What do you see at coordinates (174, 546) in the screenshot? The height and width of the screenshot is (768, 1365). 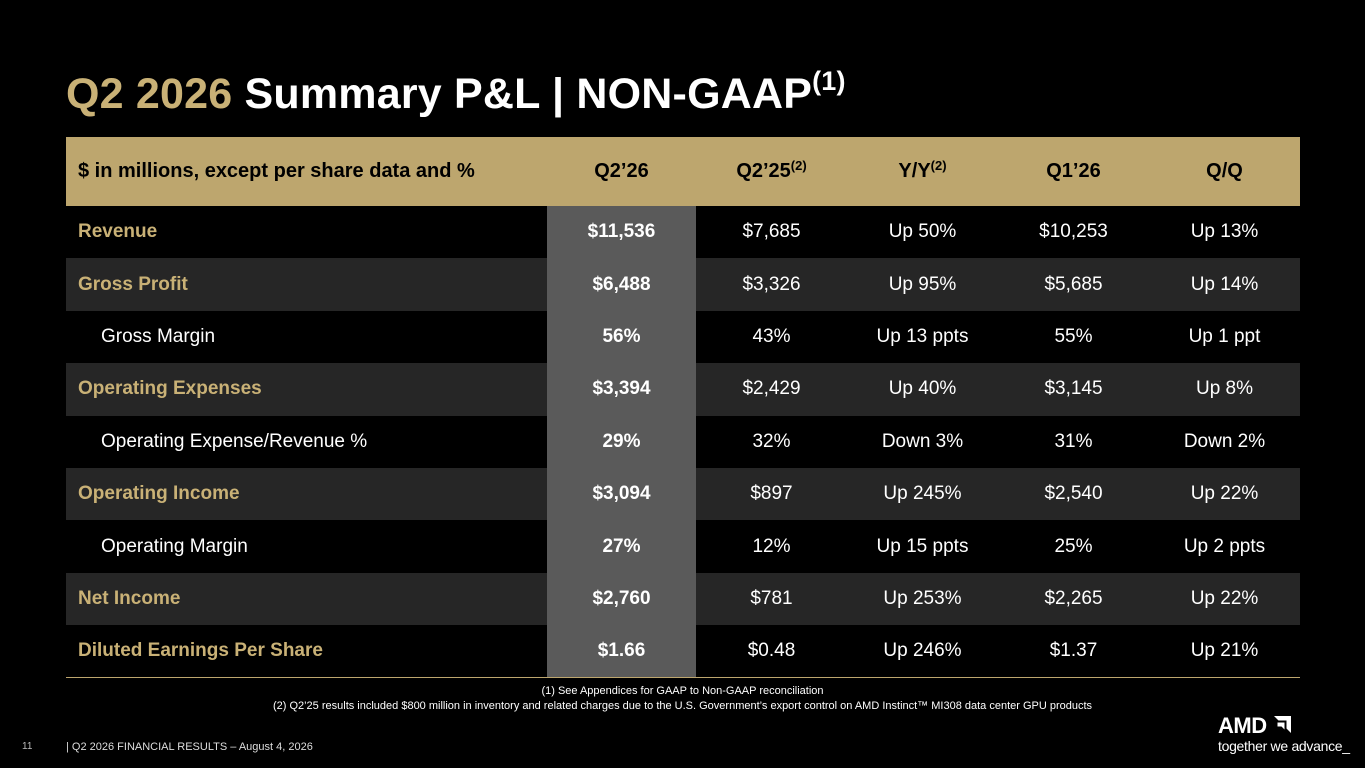 I see `row-label: Operating Margin` at bounding box center [174, 546].